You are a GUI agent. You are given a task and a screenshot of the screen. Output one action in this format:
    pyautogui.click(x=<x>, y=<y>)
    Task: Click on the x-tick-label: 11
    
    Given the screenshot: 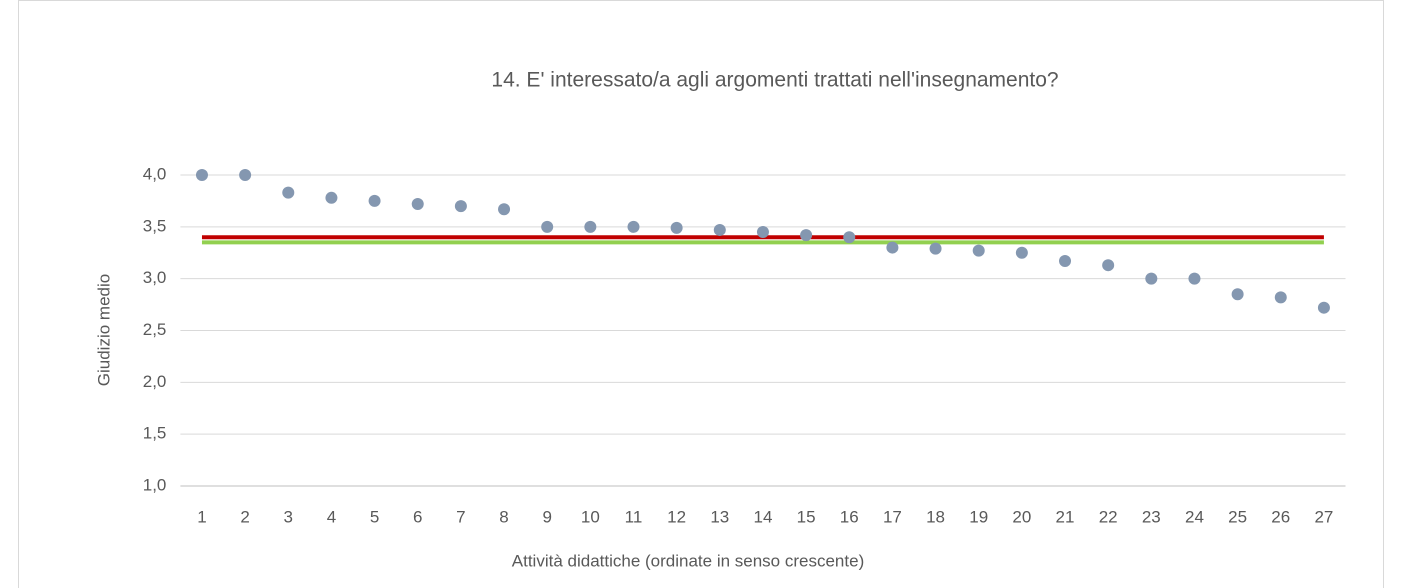 What is the action you would take?
    pyautogui.click(x=634, y=516)
    